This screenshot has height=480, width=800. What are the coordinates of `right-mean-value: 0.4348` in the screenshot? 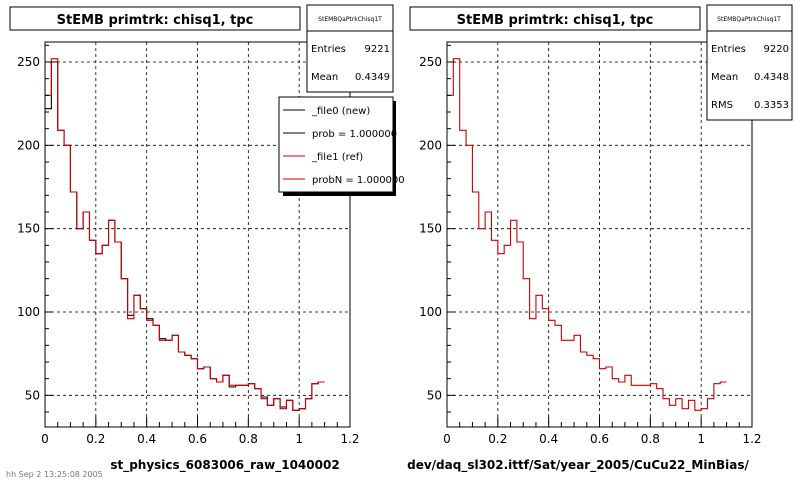 It's located at (771, 77).